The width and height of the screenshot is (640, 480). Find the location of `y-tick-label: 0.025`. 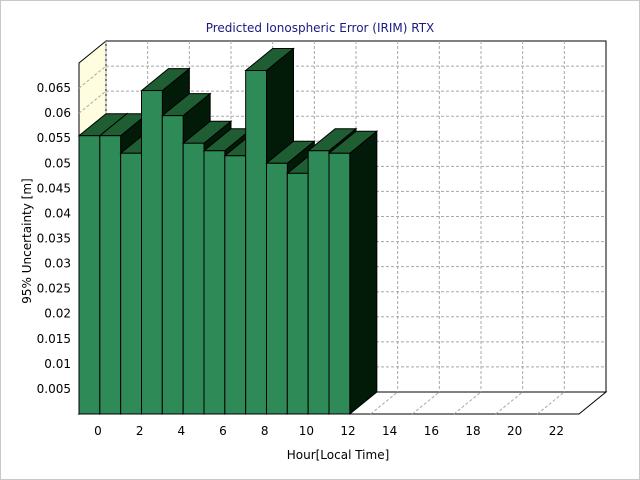

y-tick-label: 0.025 is located at coordinates (54, 289).